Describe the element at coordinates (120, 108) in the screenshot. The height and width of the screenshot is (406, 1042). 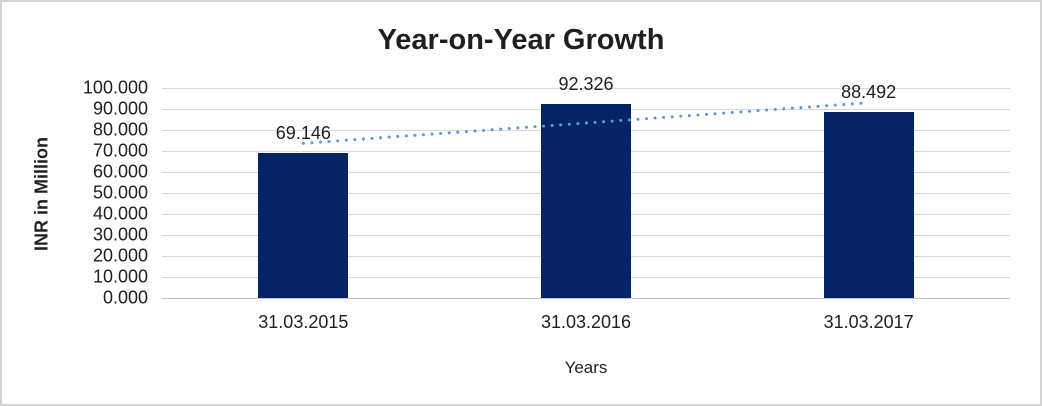
I see `y-tick-label: 90.000` at that location.